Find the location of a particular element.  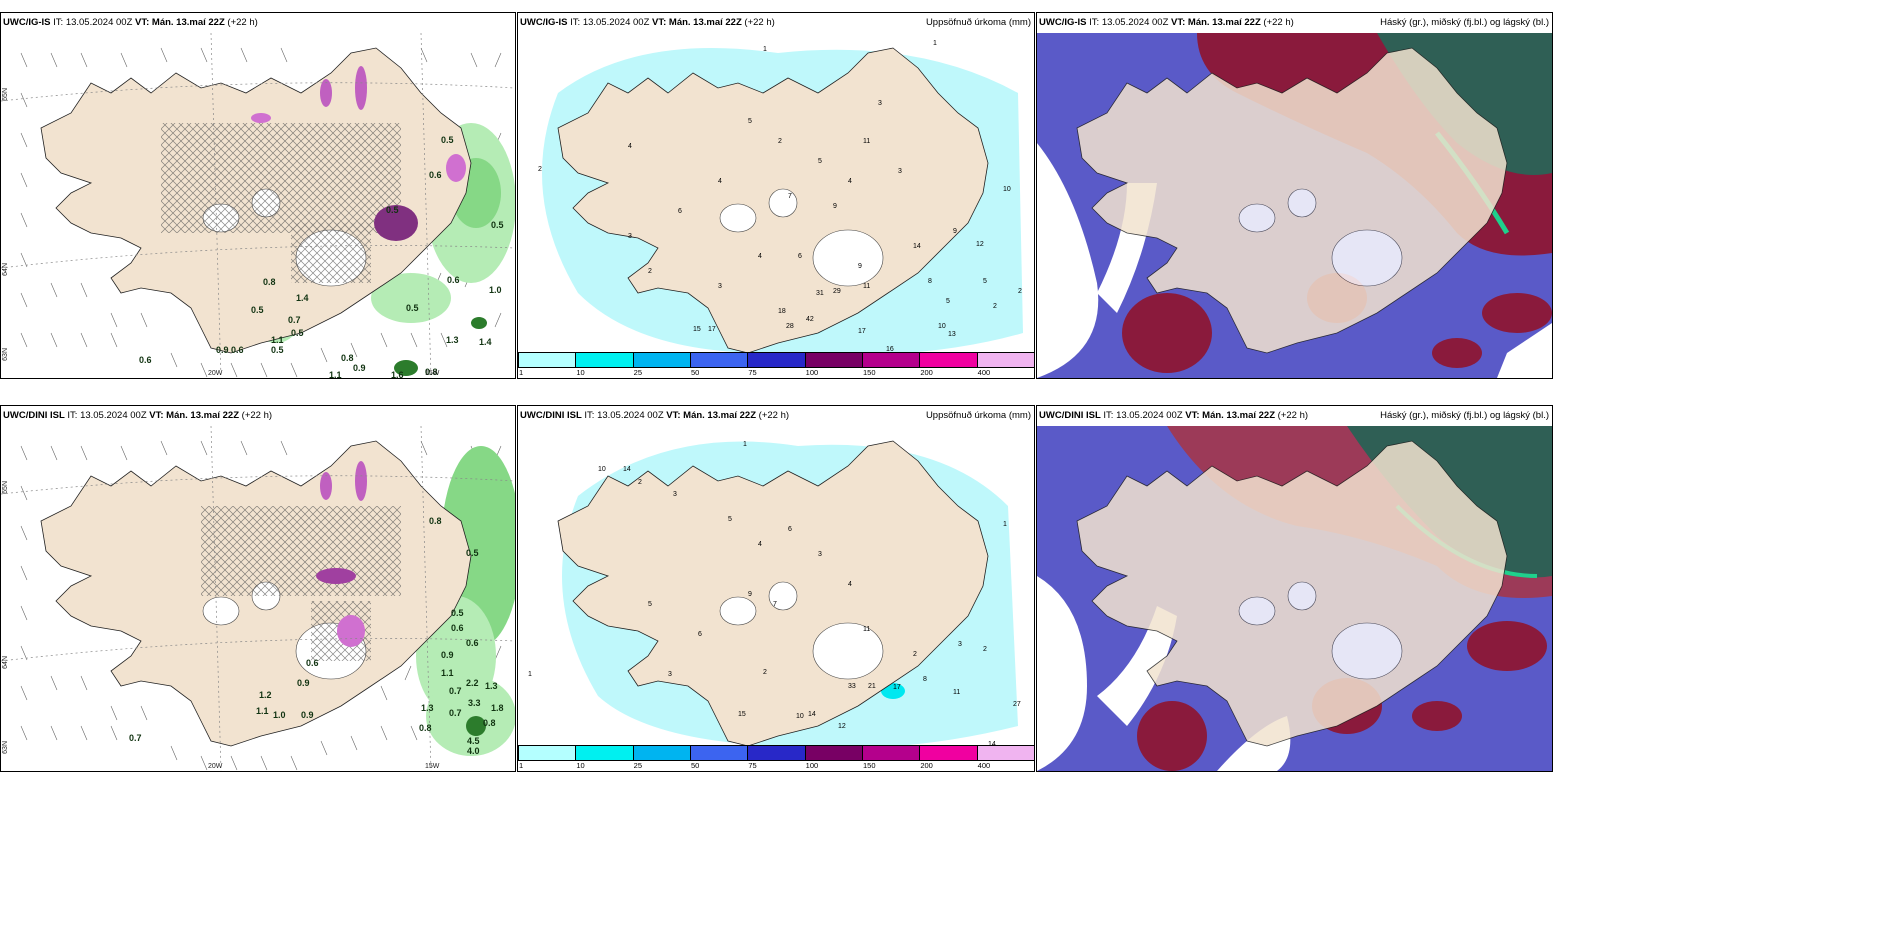

svg-text: 42 is located at coordinates (810, 319).